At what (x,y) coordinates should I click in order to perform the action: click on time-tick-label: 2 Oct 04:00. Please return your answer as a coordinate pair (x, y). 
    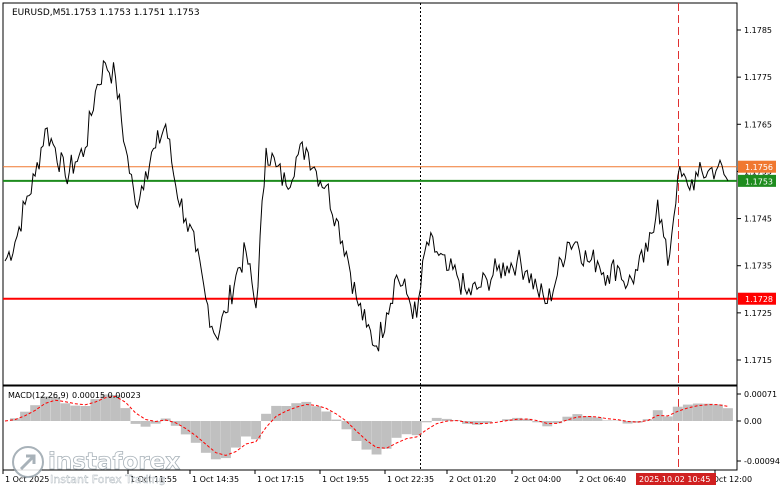
    Looking at the image, I should click on (537, 479).